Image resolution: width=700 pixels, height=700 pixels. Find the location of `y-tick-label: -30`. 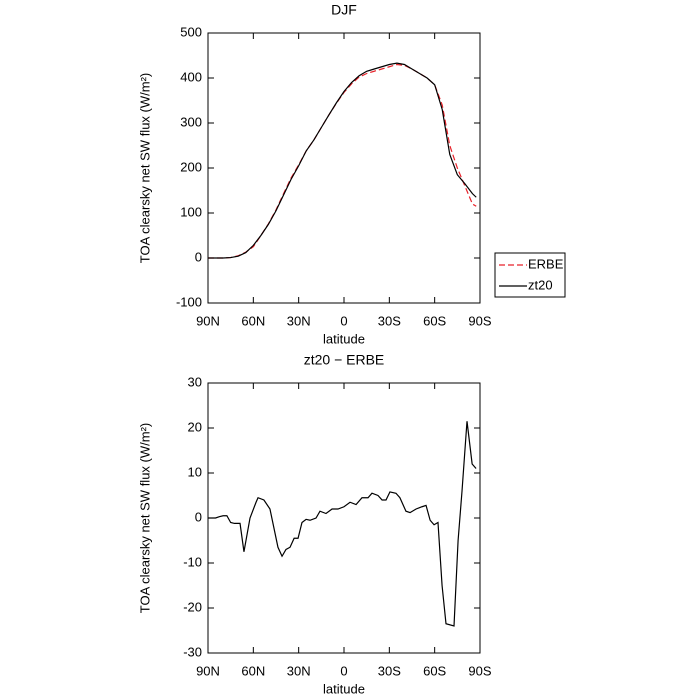

y-tick-label: -30 is located at coordinates (192, 651).